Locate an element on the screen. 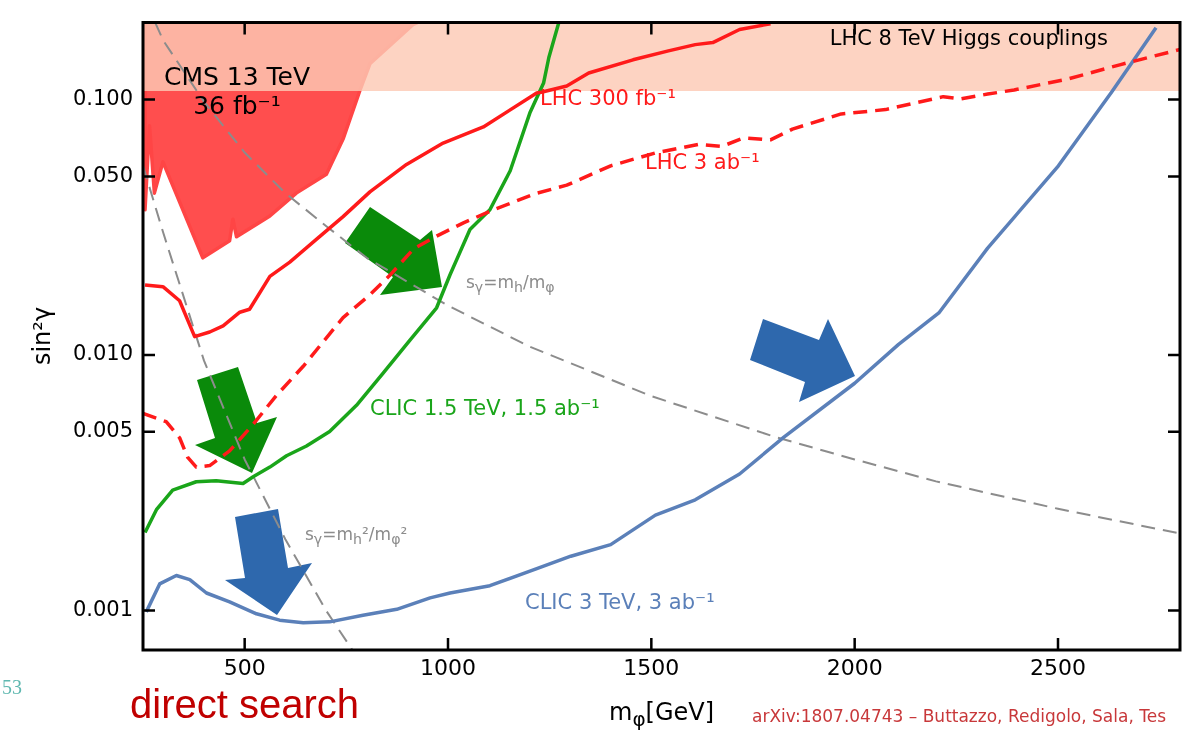 This screenshot has width=1195, height=731. y-tick-label: 0.010 is located at coordinates (102, 353).